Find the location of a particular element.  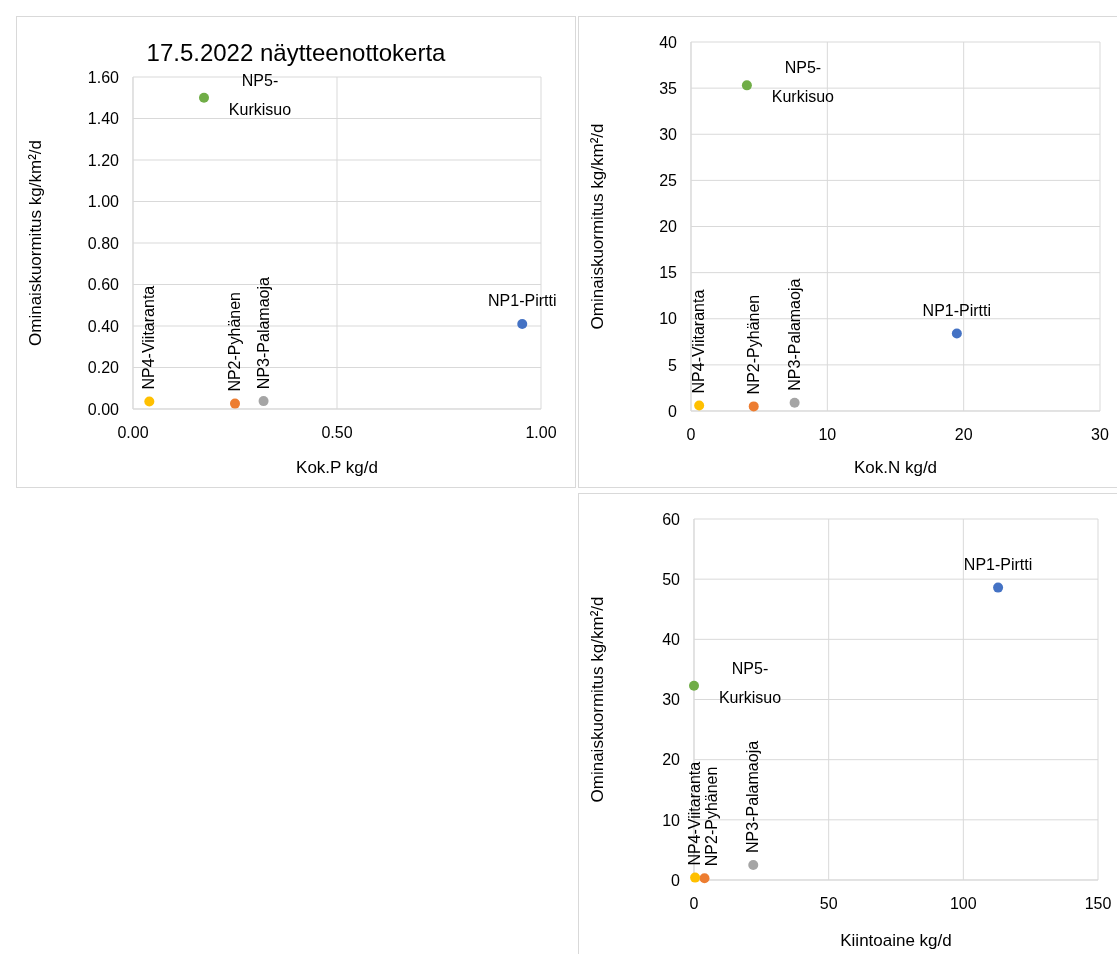

x-tick-label: 0.50 is located at coordinates (337, 433).